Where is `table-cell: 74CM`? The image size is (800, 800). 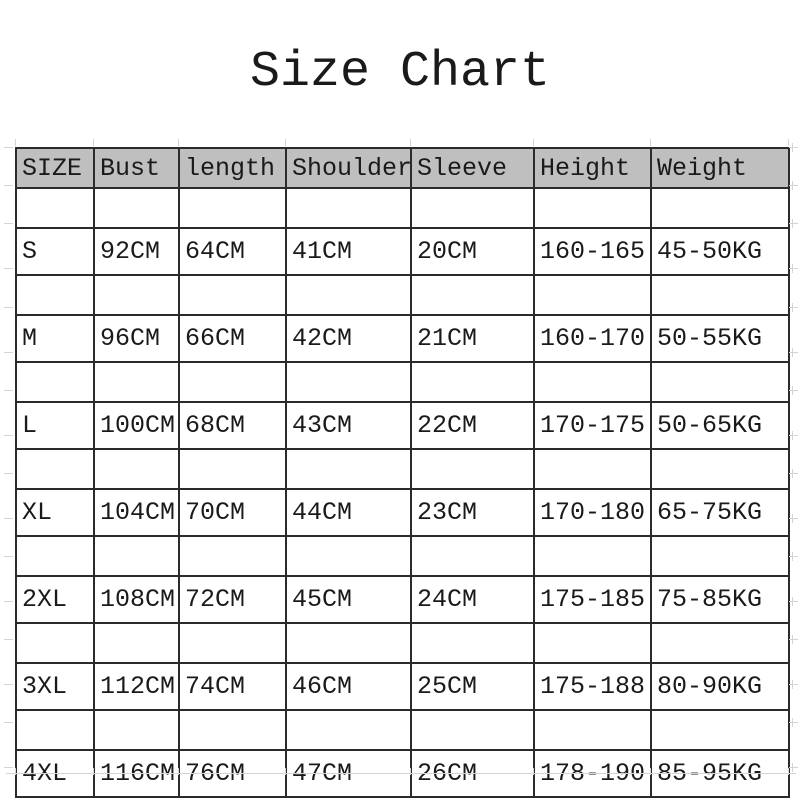 table-cell: 74CM is located at coordinates (232, 686).